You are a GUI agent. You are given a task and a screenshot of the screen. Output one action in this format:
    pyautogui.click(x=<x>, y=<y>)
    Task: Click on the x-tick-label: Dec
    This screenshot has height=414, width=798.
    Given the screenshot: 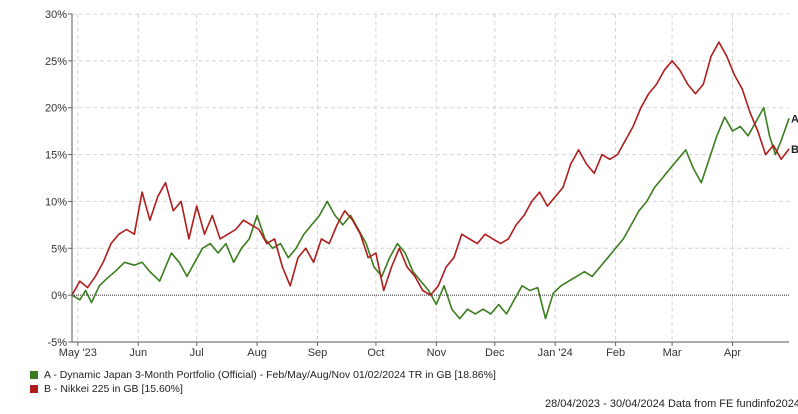 What is the action you would take?
    pyautogui.click(x=495, y=353)
    